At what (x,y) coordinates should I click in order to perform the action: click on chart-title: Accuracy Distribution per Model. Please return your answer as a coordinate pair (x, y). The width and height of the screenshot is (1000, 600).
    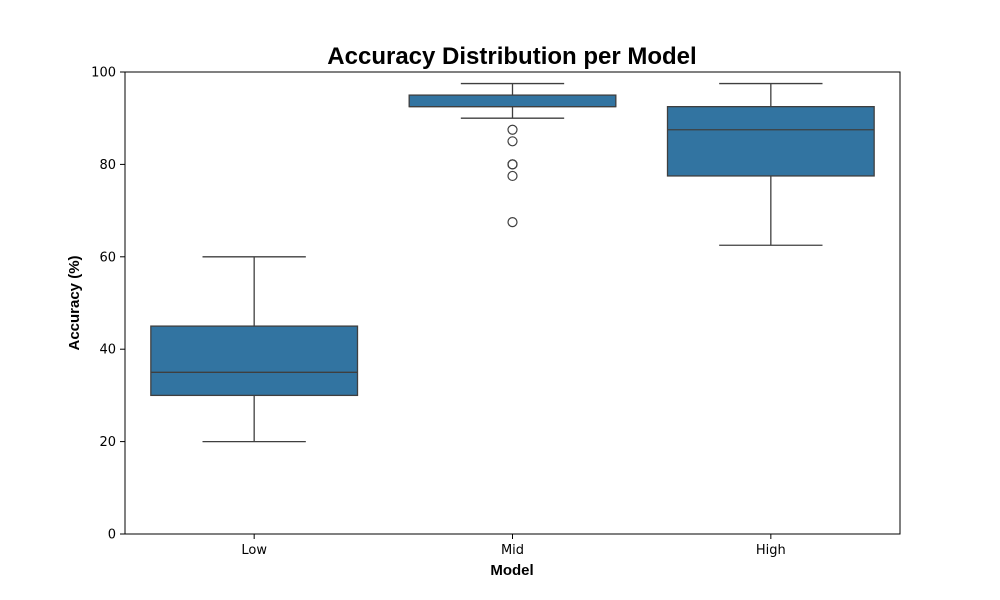
    Looking at the image, I should click on (511, 56).